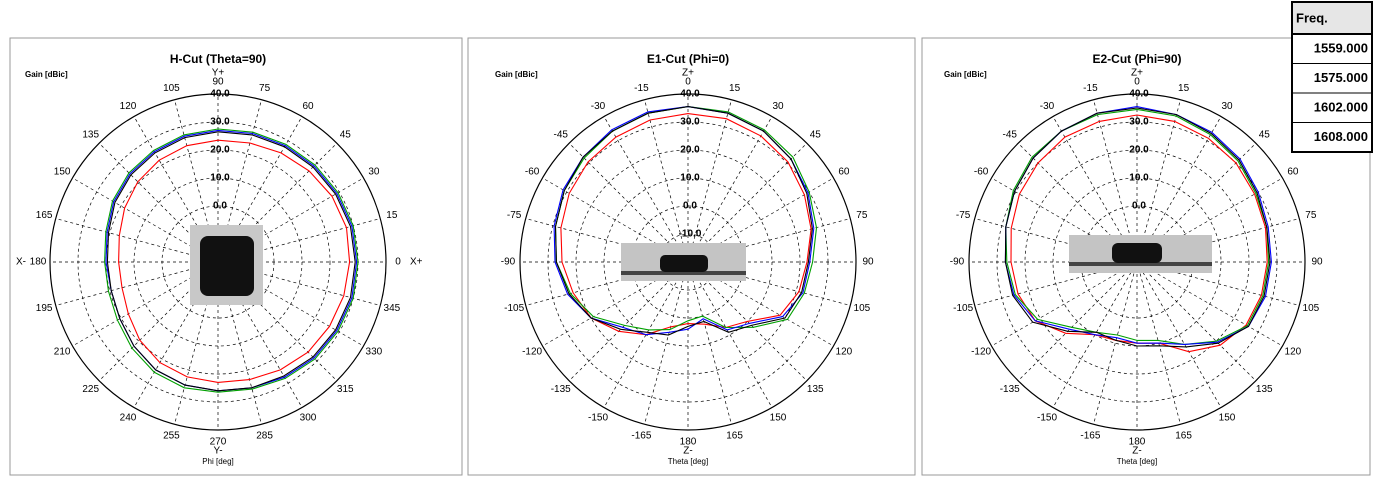 The width and height of the screenshot is (1375, 485). Describe the element at coordinates (690, 234) in the screenshot. I see `r-tick-label: -10.0` at that location.